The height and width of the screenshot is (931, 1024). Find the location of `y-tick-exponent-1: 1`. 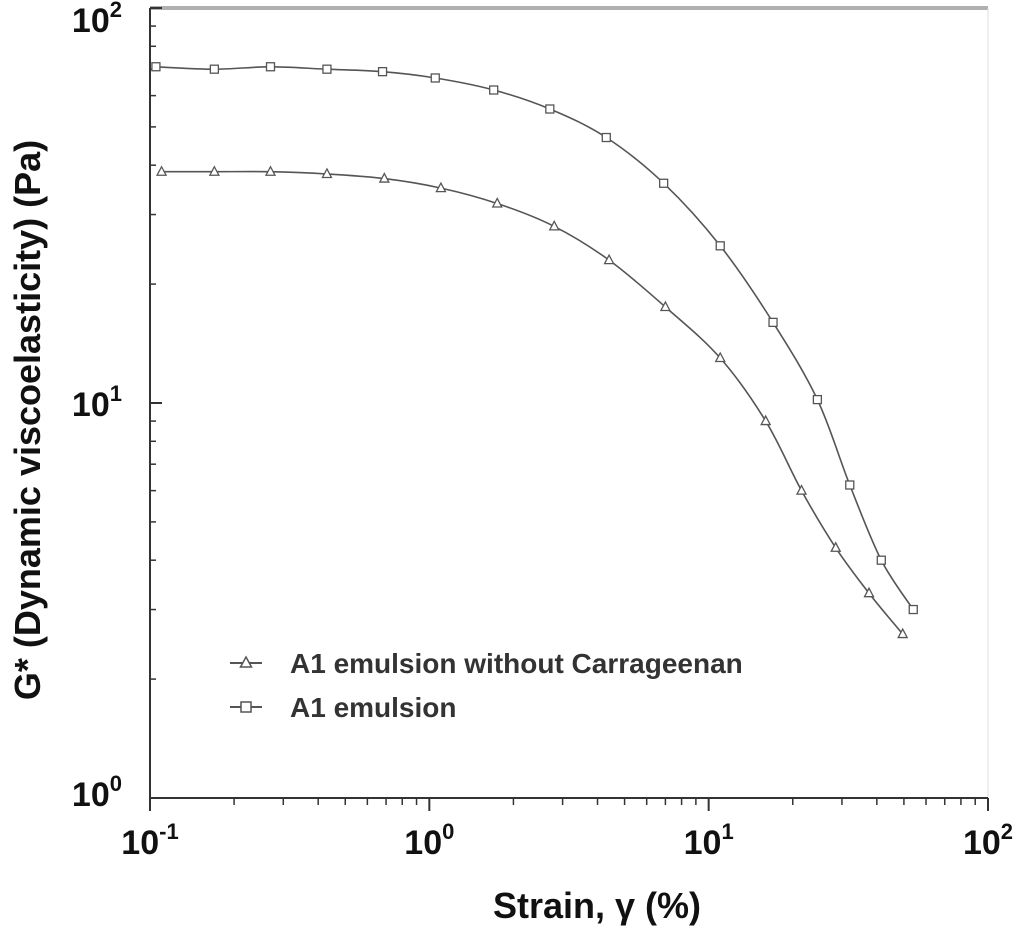

y-tick-exponent-1: 1 is located at coordinates (116, 393).